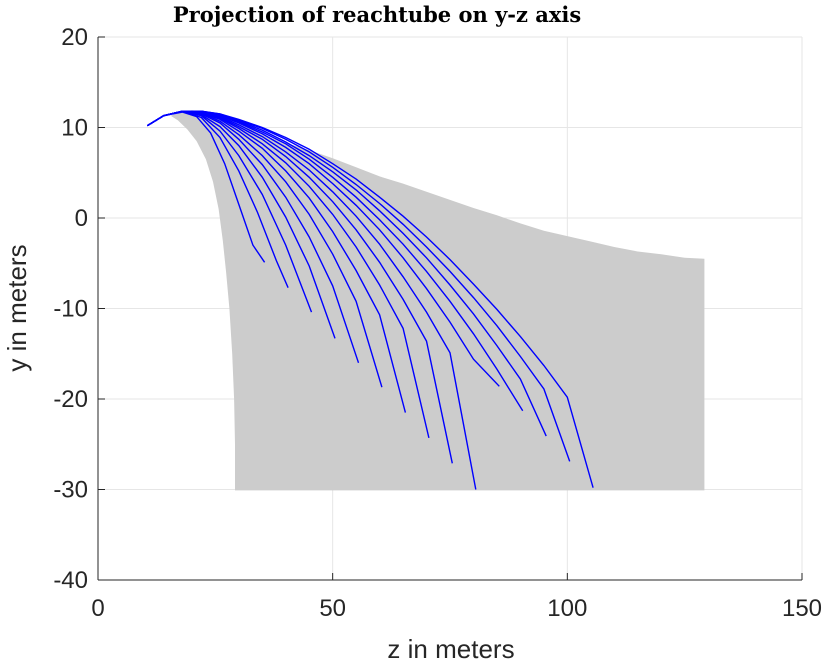  What do you see at coordinates (802, 608) in the screenshot?
I see `x-tick-label: 150` at bounding box center [802, 608].